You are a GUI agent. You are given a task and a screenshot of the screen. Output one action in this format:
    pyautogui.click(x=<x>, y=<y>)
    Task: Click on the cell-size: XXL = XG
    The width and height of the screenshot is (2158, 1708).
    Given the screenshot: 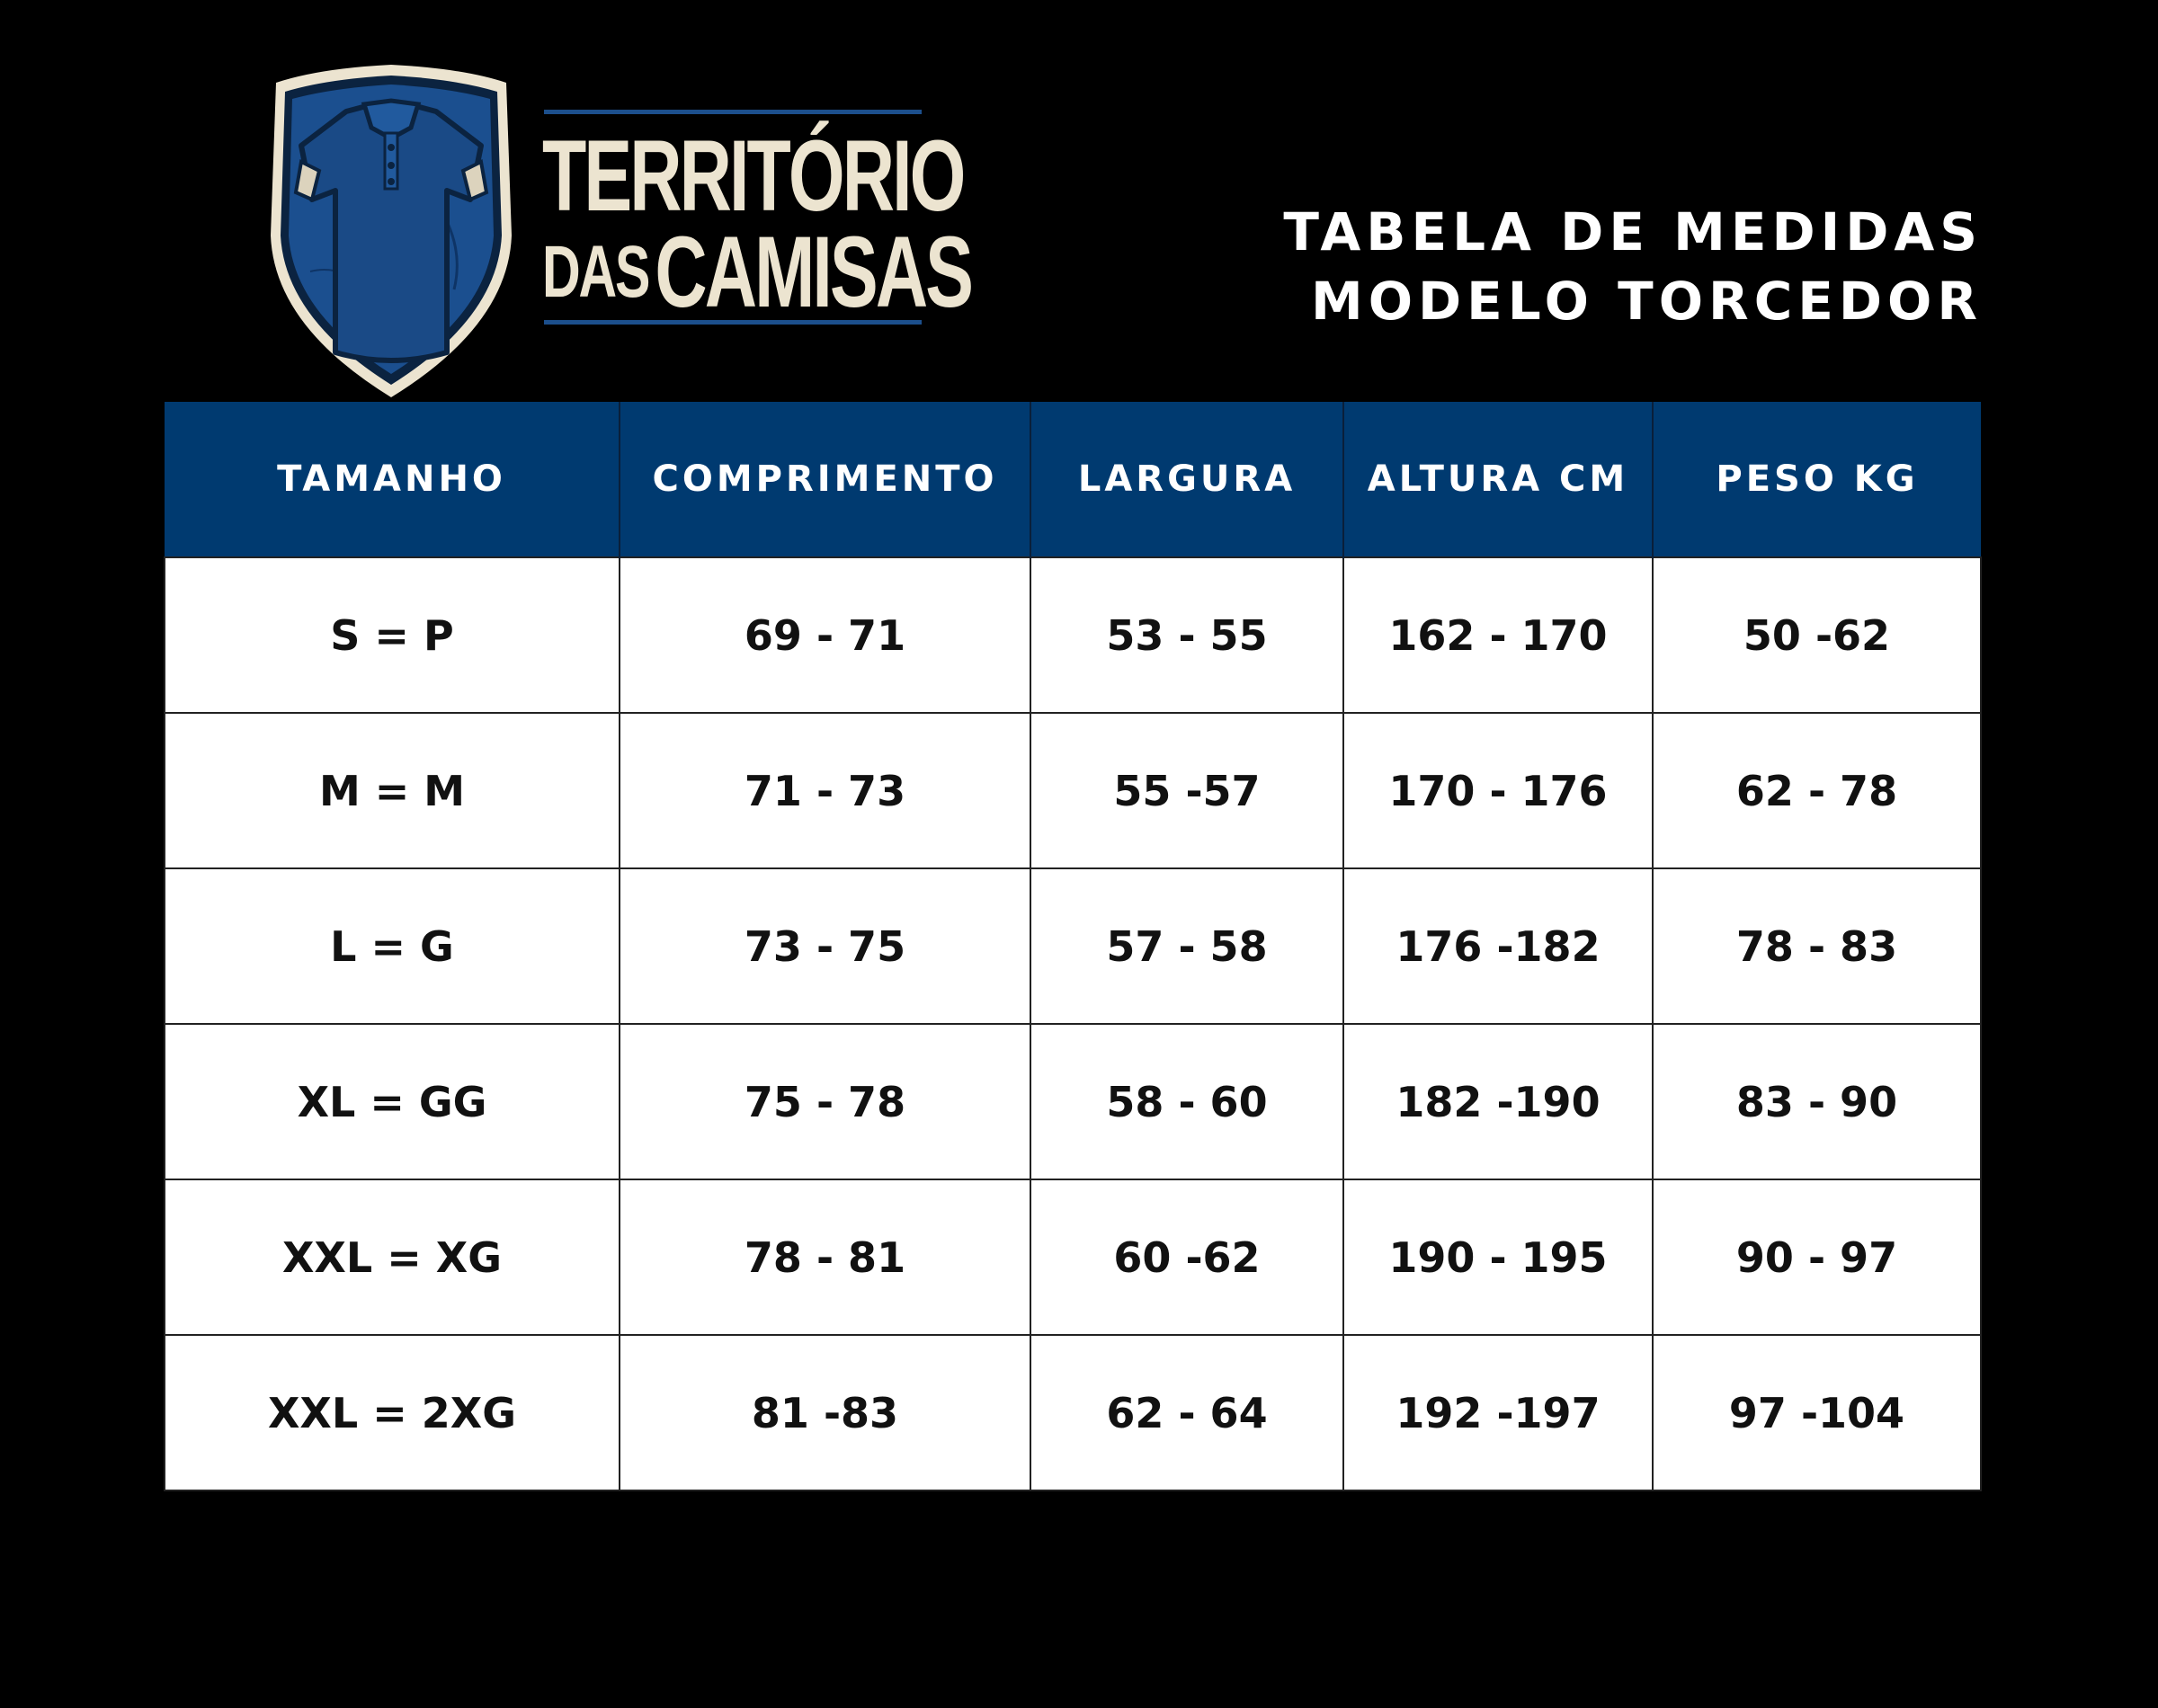 What is the action you would take?
    pyautogui.click(x=392, y=1257)
    